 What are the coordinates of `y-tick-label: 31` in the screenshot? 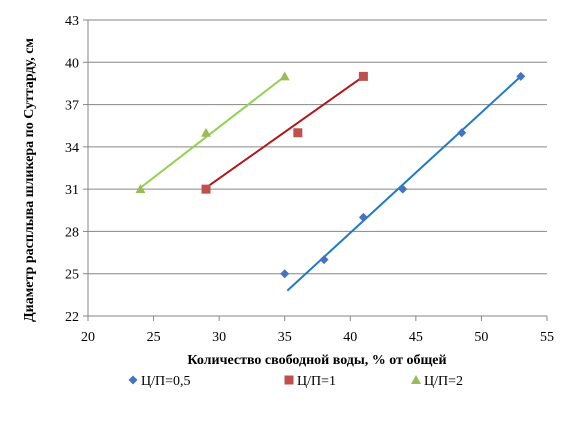 It's located at (72, 190).